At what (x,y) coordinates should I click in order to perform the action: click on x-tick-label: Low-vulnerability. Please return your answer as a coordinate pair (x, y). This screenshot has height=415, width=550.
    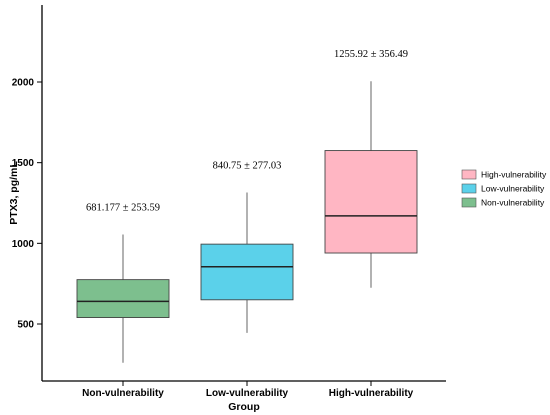
    Looking at the image, I should click on (247, 393).